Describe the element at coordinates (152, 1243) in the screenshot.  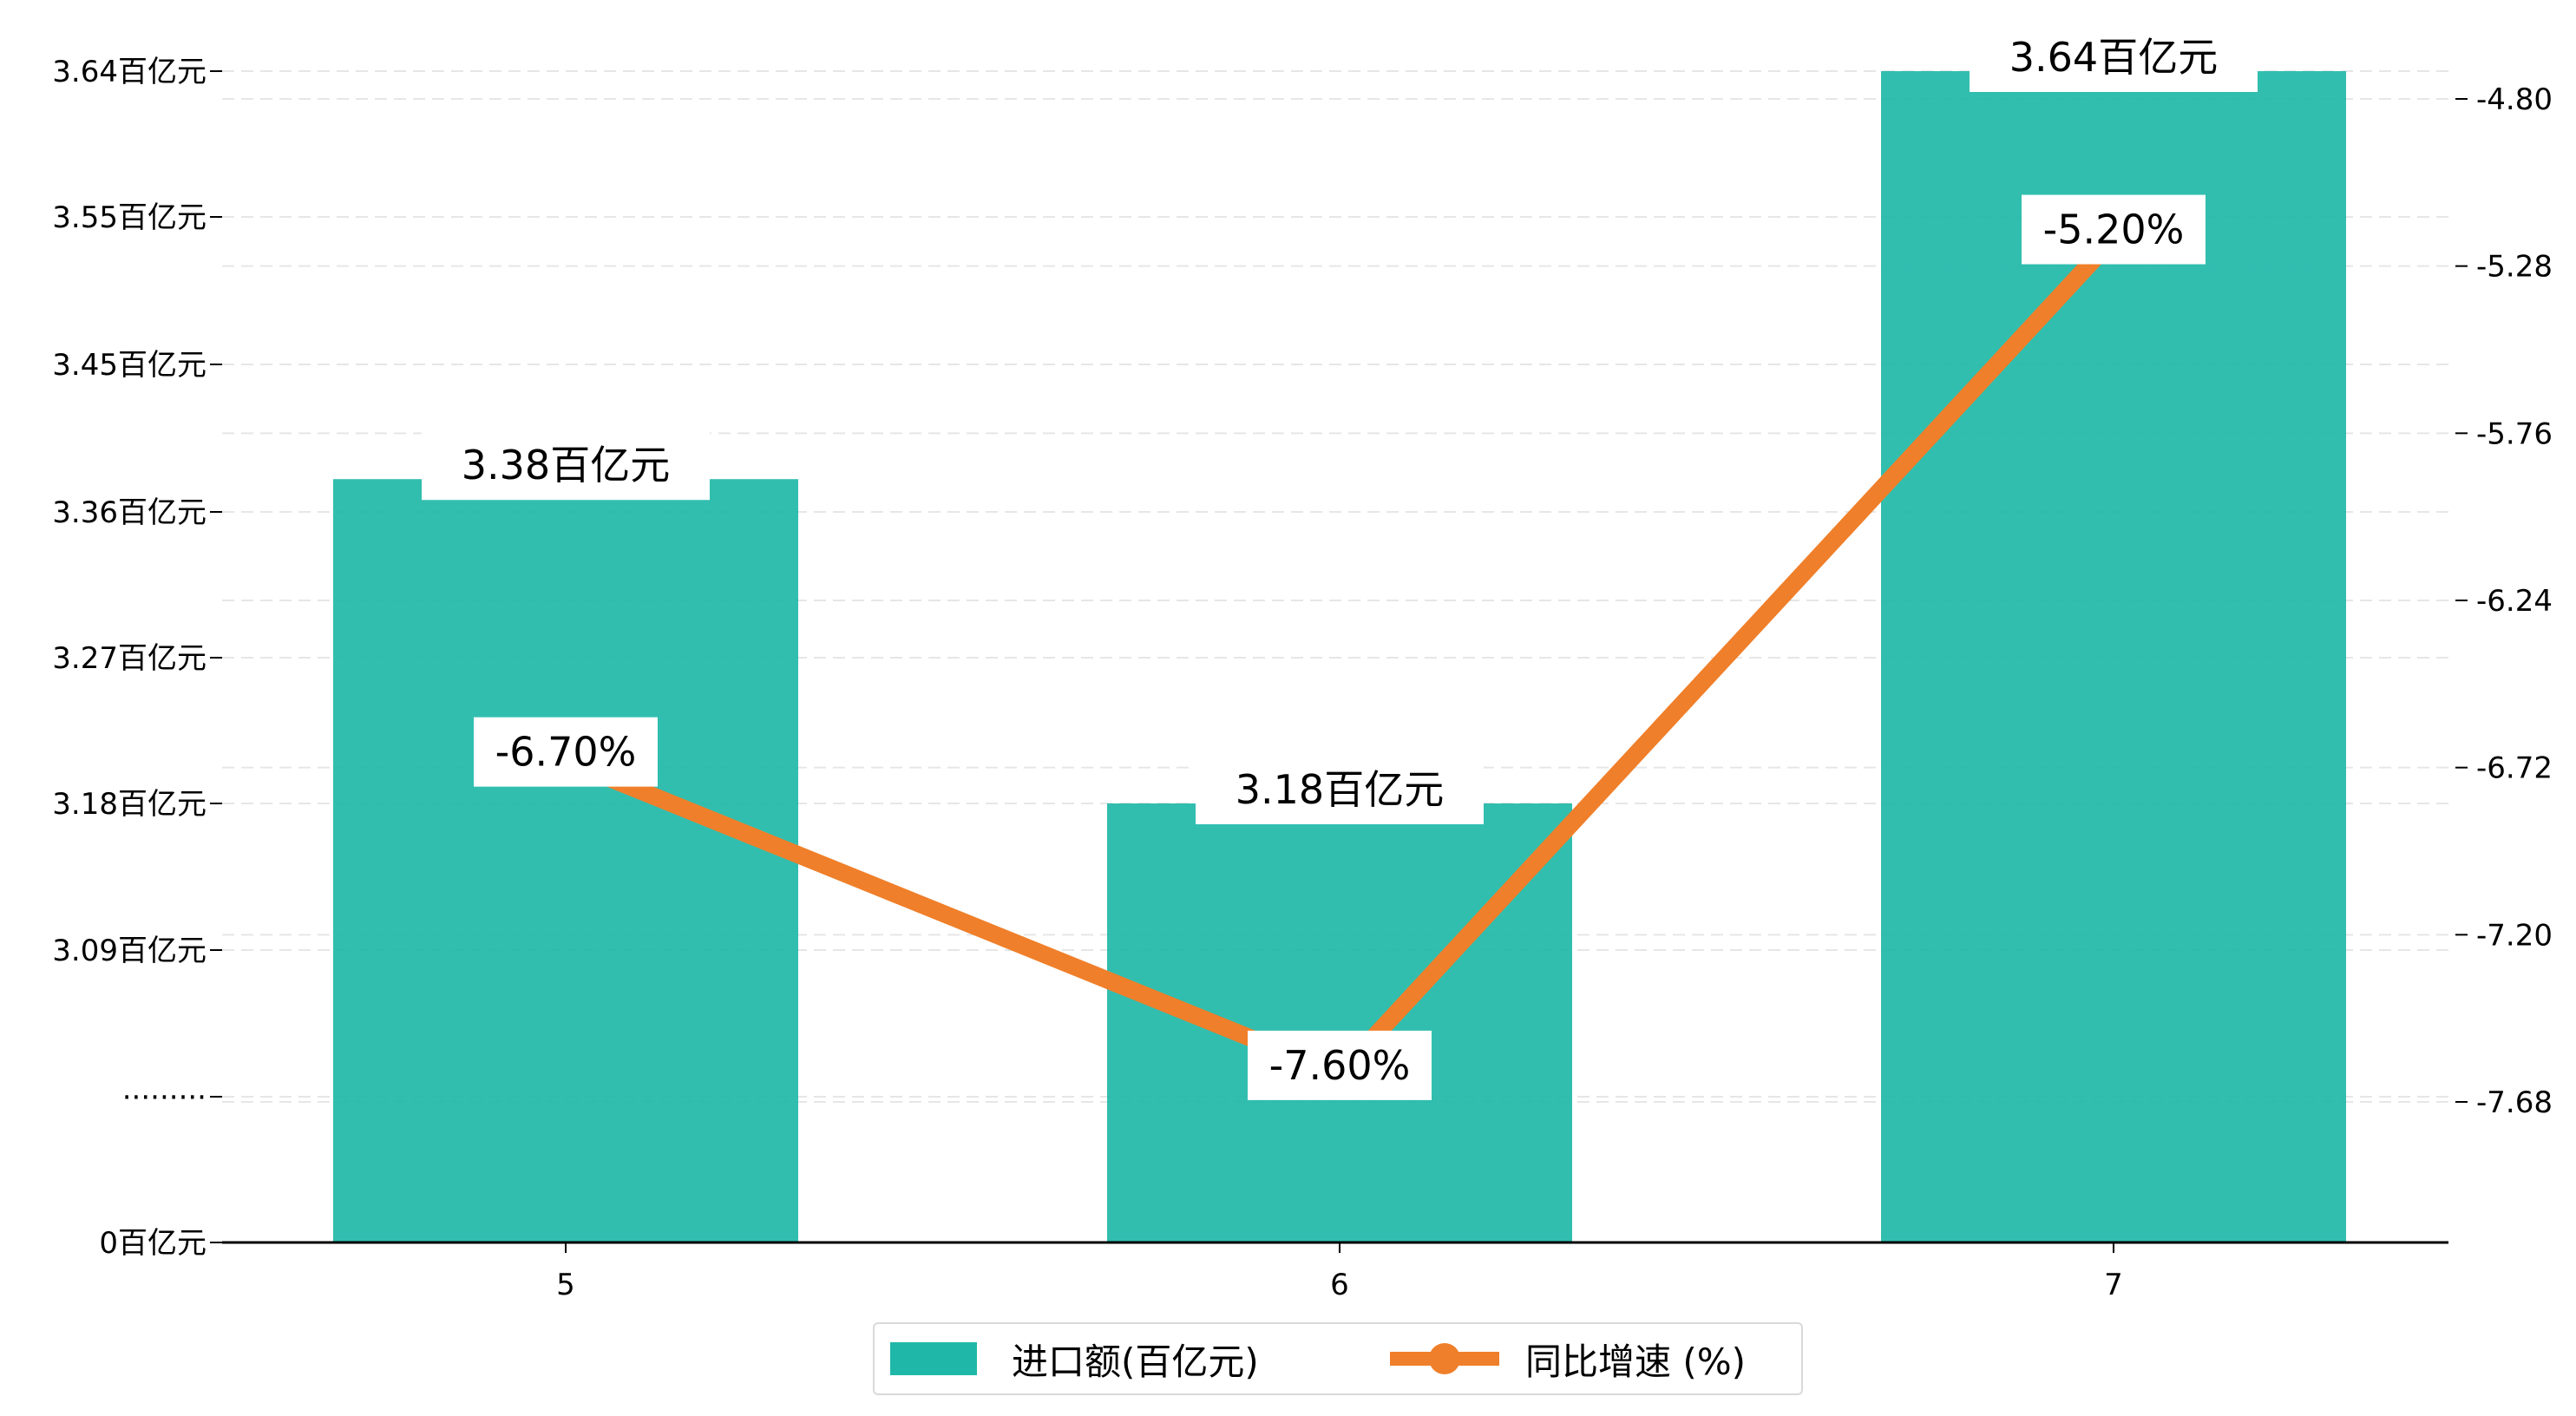
I see `left-tick-label: 0百亿元` at that location.